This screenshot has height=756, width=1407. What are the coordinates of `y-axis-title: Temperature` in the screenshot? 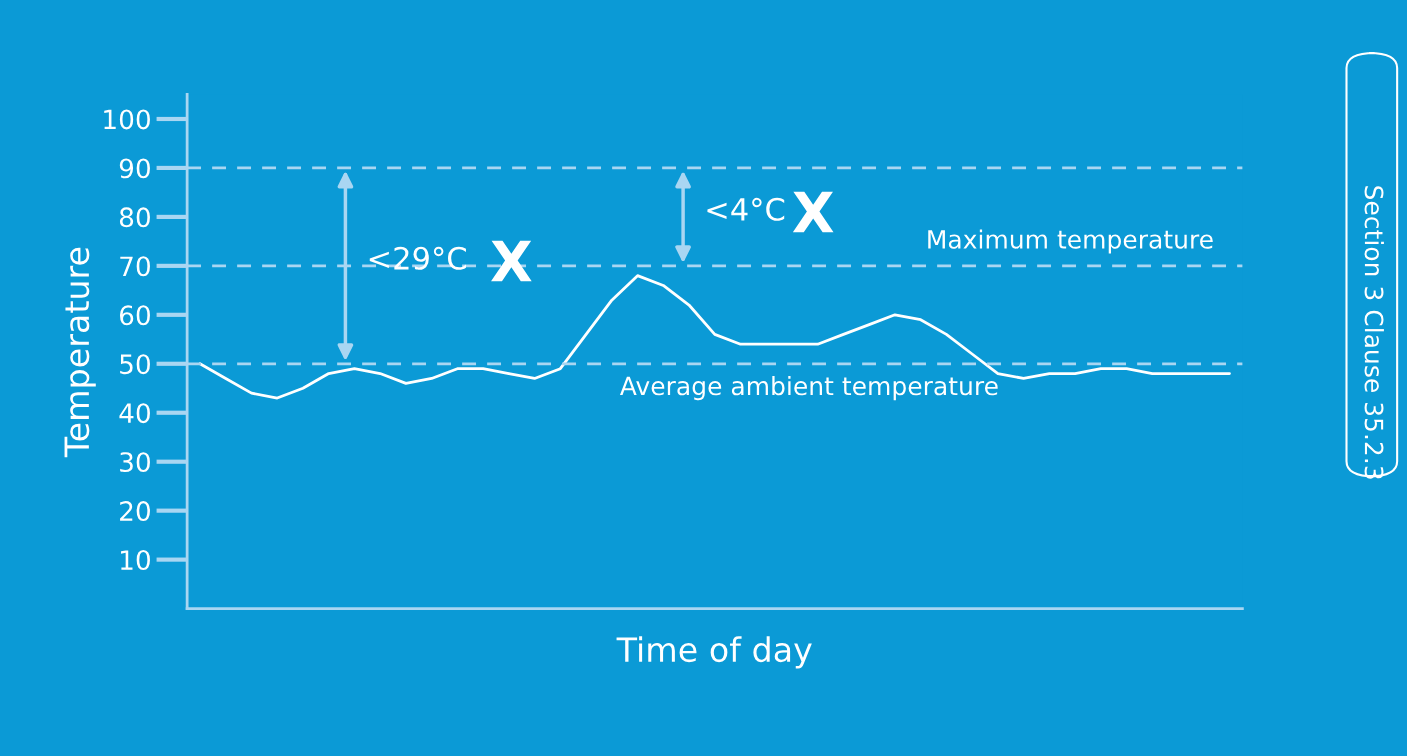 It's located at (80, 352).